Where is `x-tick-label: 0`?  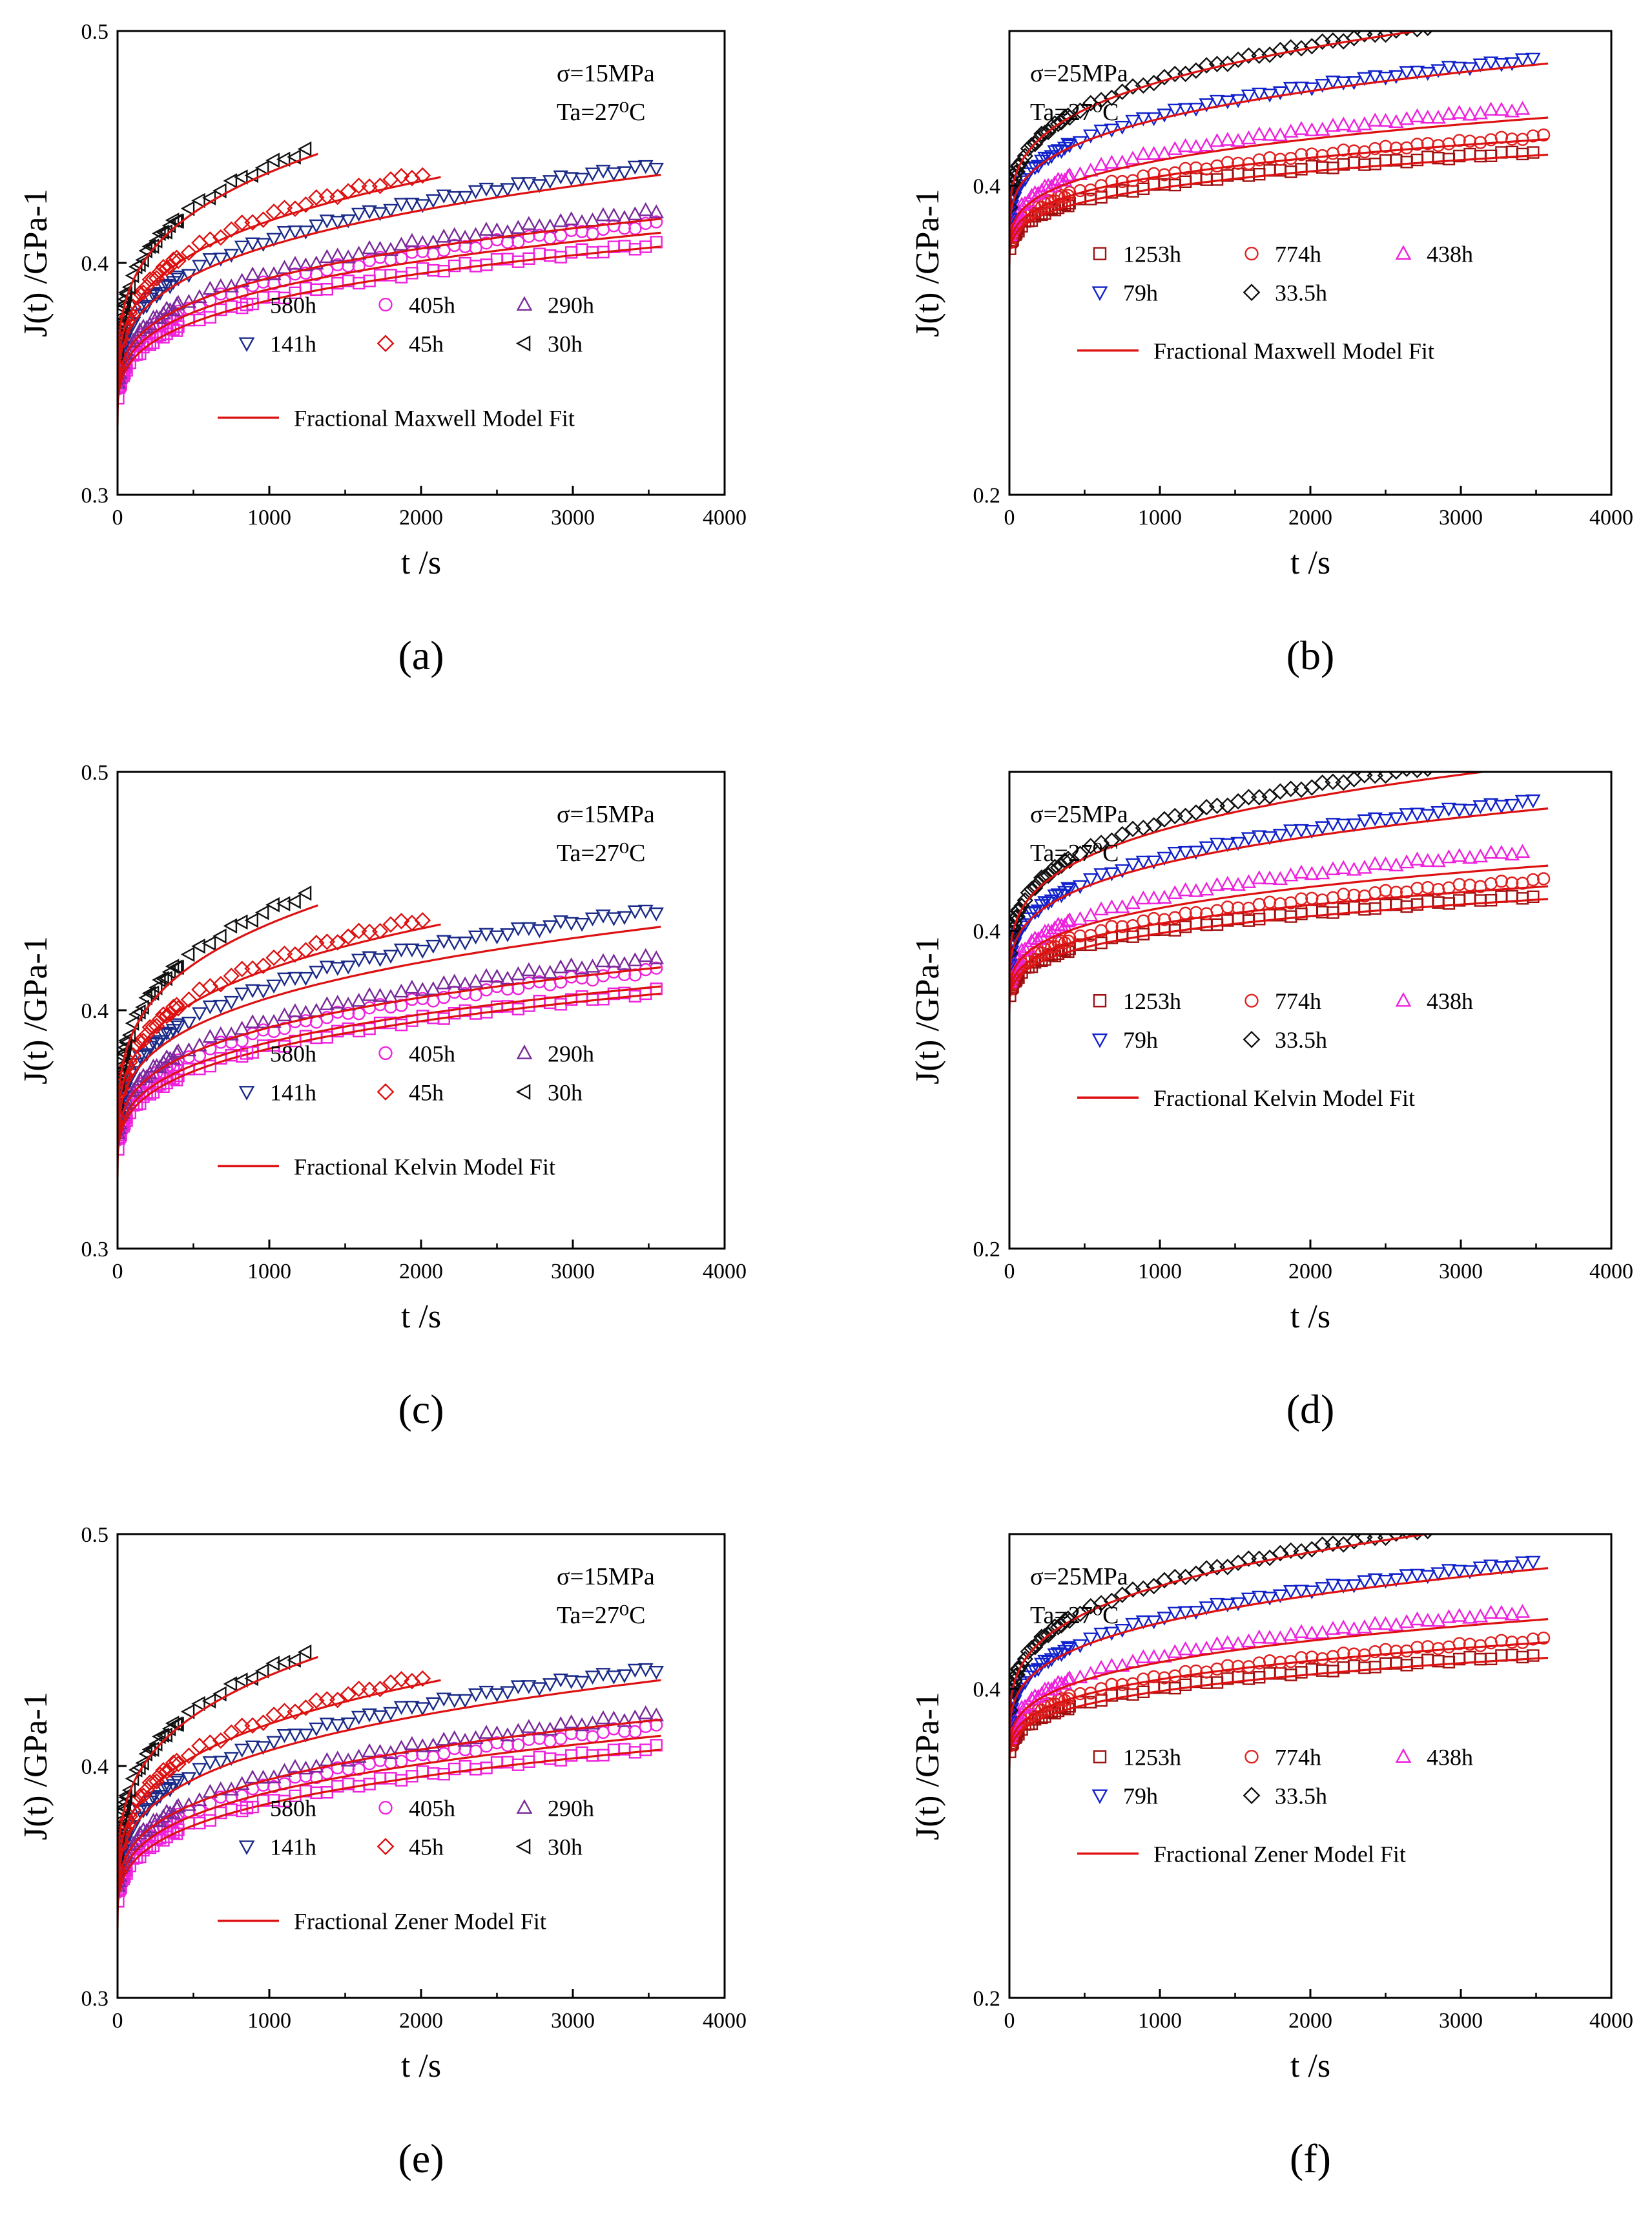 x-tick-label: 0 is located at coordinates (117, 518).